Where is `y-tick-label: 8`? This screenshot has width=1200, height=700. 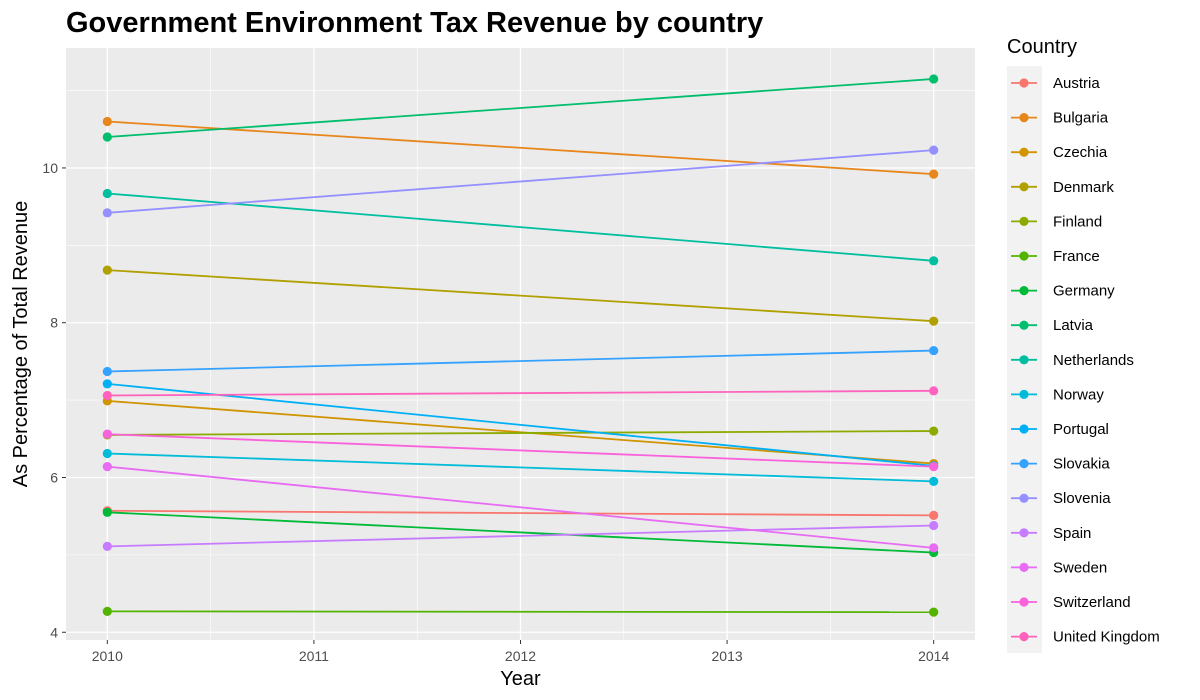 y-tick-label: 8 is located at coordinates (54, 323).